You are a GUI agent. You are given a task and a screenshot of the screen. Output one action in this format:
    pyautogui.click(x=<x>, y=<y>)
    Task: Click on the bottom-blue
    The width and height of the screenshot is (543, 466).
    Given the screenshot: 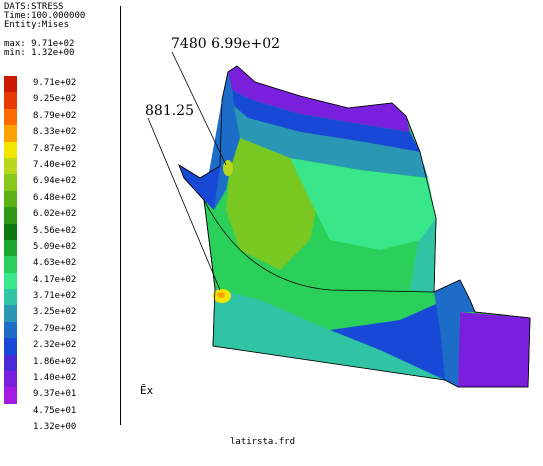 What is the action you would take?
    pyautogui.click(x=395, y=340)
    